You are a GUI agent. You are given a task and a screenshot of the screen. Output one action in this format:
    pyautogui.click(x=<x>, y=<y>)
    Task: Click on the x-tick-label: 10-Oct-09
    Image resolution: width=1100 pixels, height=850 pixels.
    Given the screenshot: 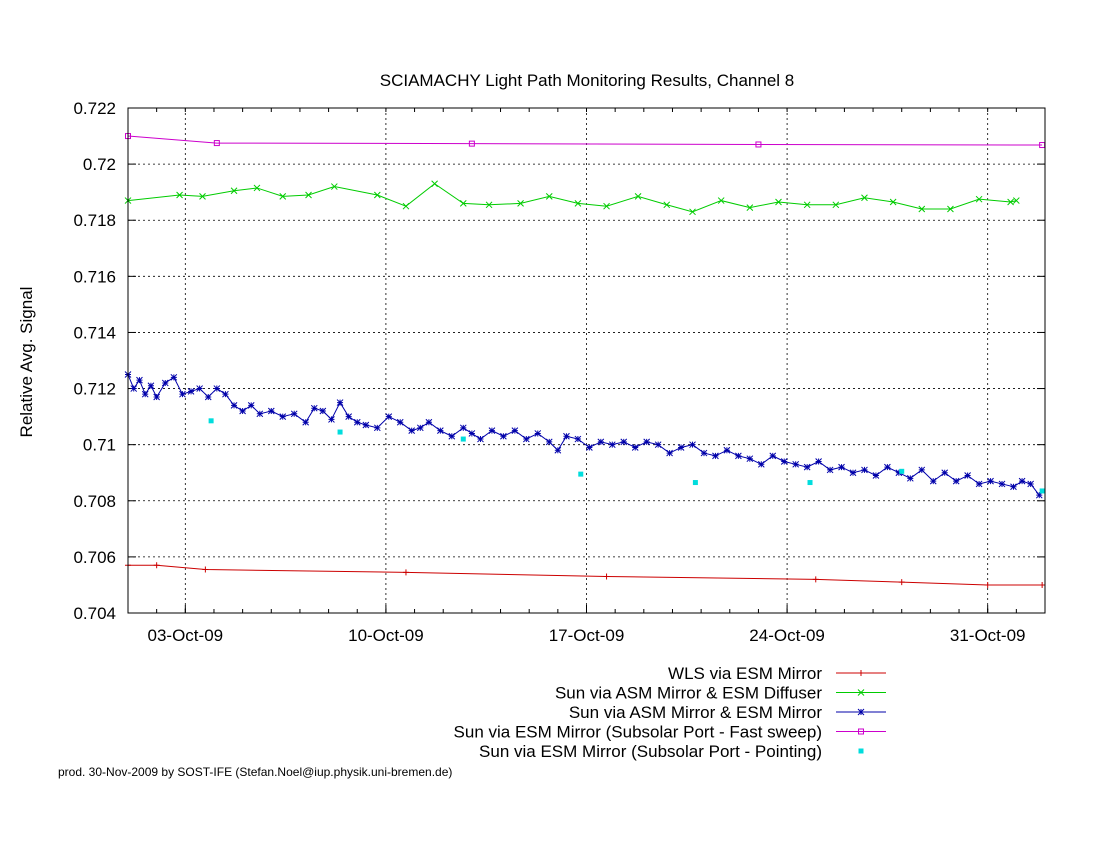 What is the action you would take?
    pyautogui.click(x=386, y=635)
    